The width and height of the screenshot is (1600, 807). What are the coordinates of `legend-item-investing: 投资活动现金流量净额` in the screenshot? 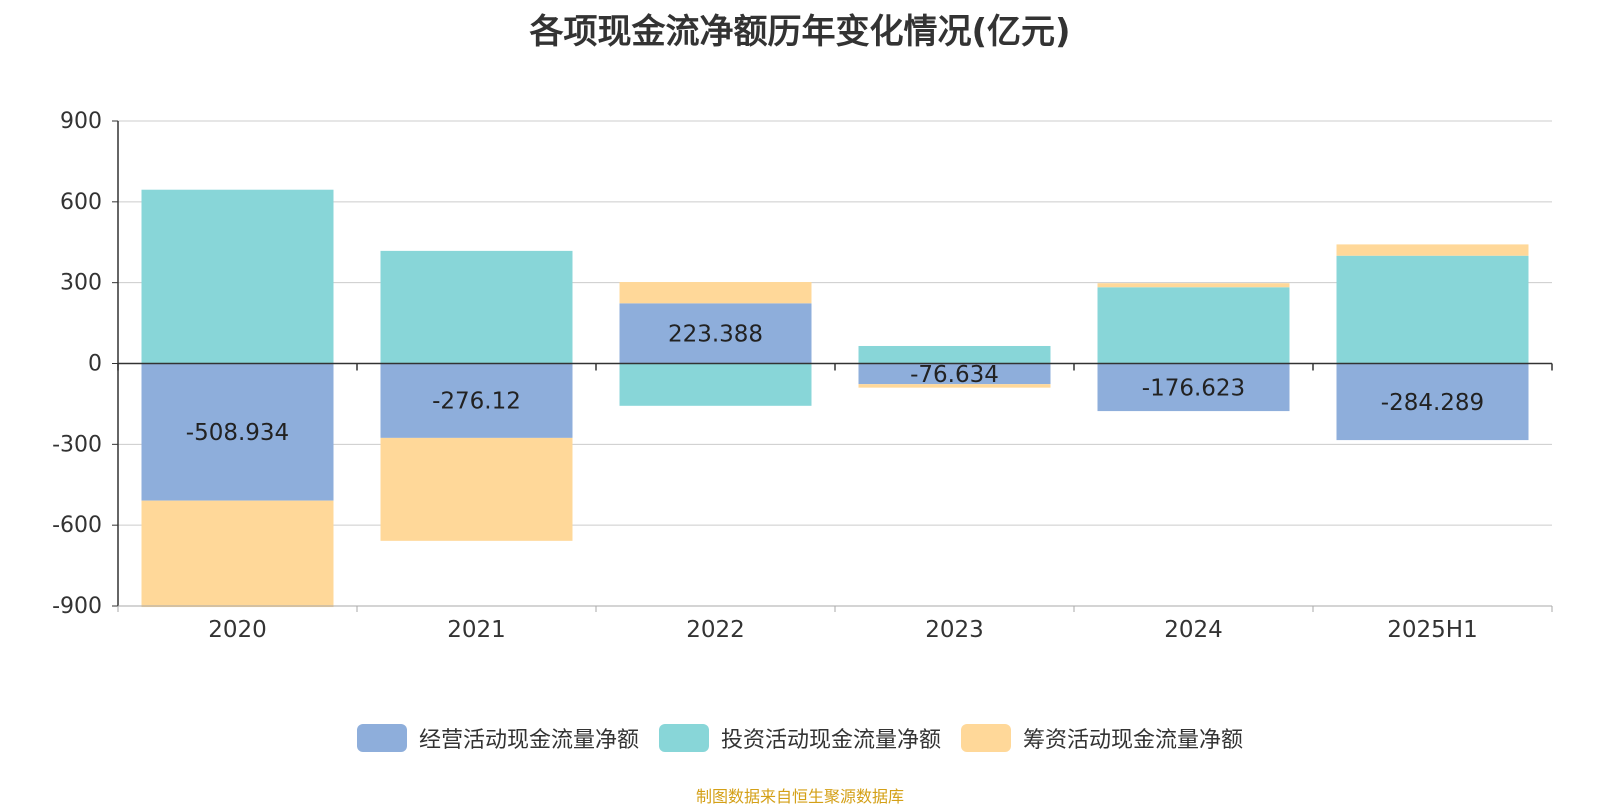 It's located at (799, 738).